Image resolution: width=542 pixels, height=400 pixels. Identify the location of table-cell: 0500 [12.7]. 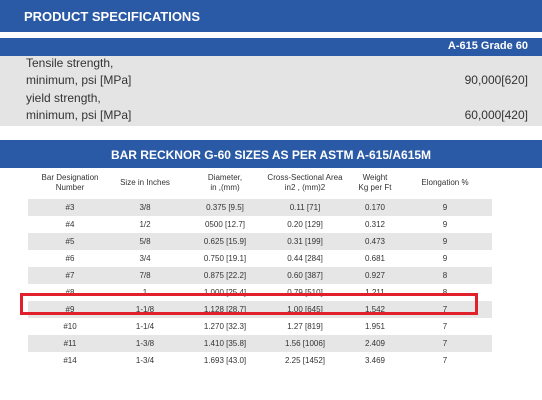
(225, 224).